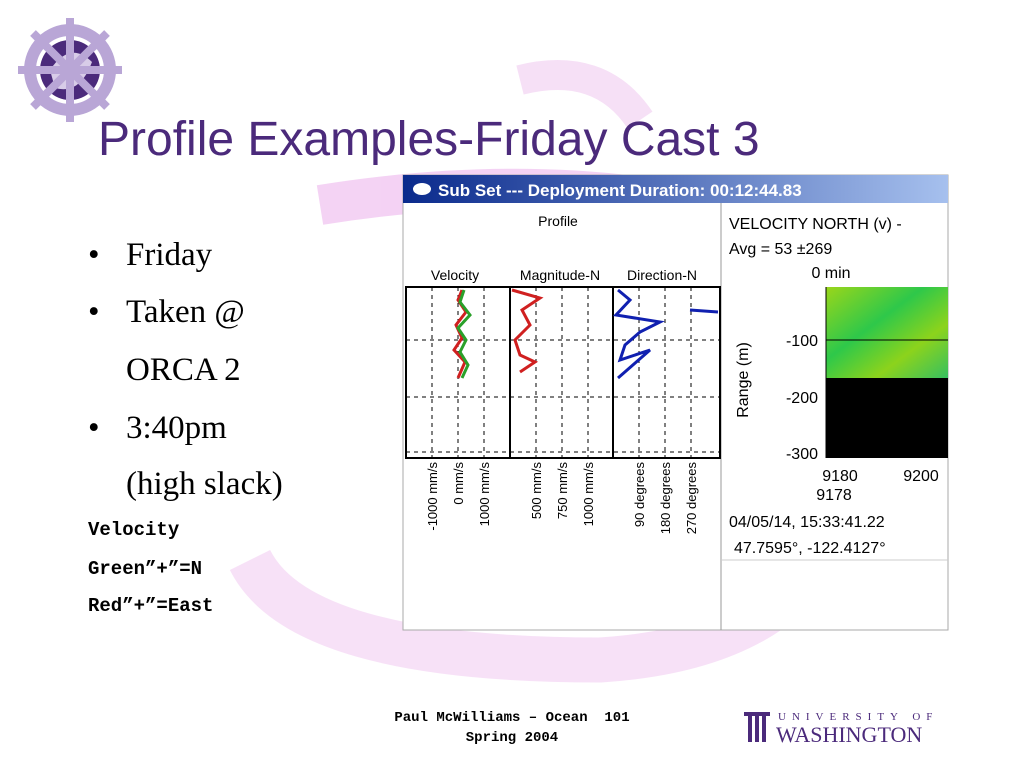  I want to click on column-title: Velocity, so click(455, 275).